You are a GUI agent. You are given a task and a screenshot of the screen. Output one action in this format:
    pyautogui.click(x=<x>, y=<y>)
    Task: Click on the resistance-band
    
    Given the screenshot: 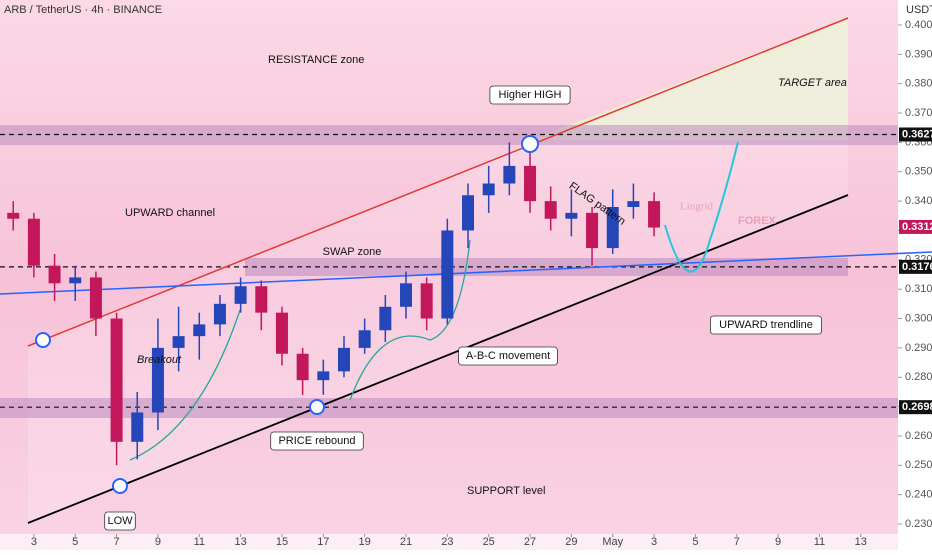 What is the action you would take?
    pyautogui.click(x=449, y=135)
    